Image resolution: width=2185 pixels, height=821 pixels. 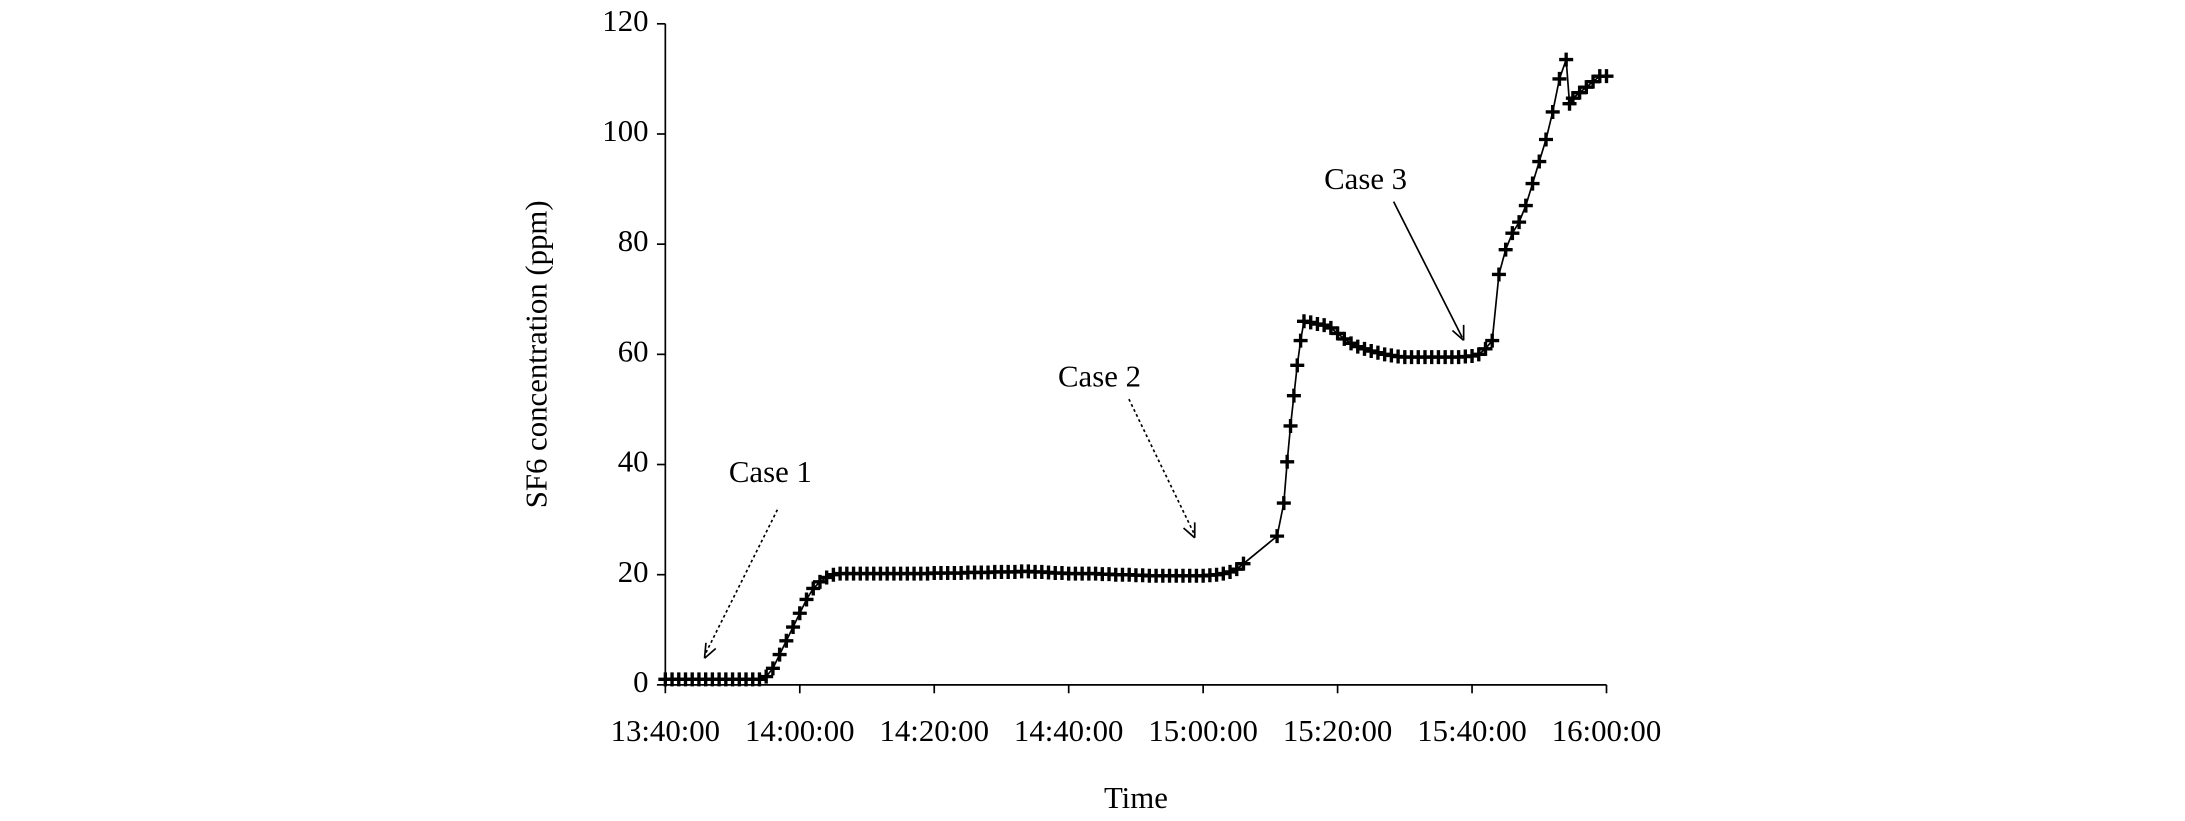 What do you see at coordinates (625, 131) in the screenshot?
I see `y-tick-label: 100` at bounding box center [625, 131].